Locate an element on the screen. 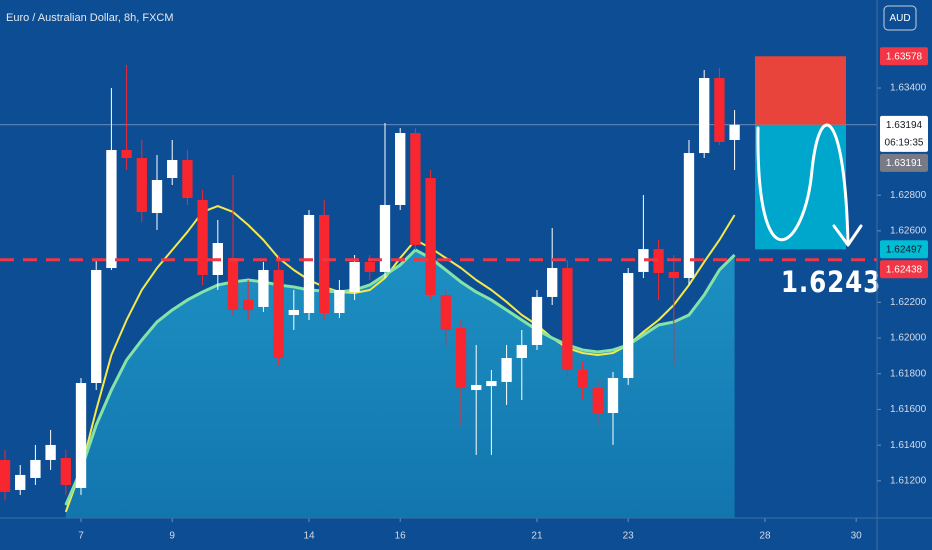 The width and height of the screenshot is (932, 550). price-tag-label: 1.63191 is located at coordinates (904, 163).